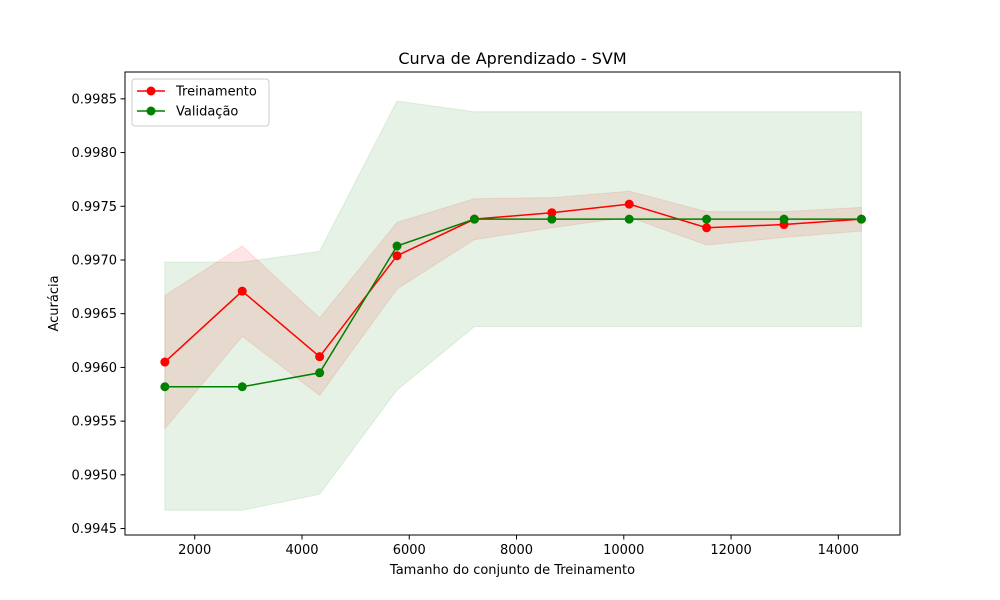 This screenshot has width=1000, height=600. I want to click on chart-title: Curva de Aprendizado - SVM, so click(512, 58).